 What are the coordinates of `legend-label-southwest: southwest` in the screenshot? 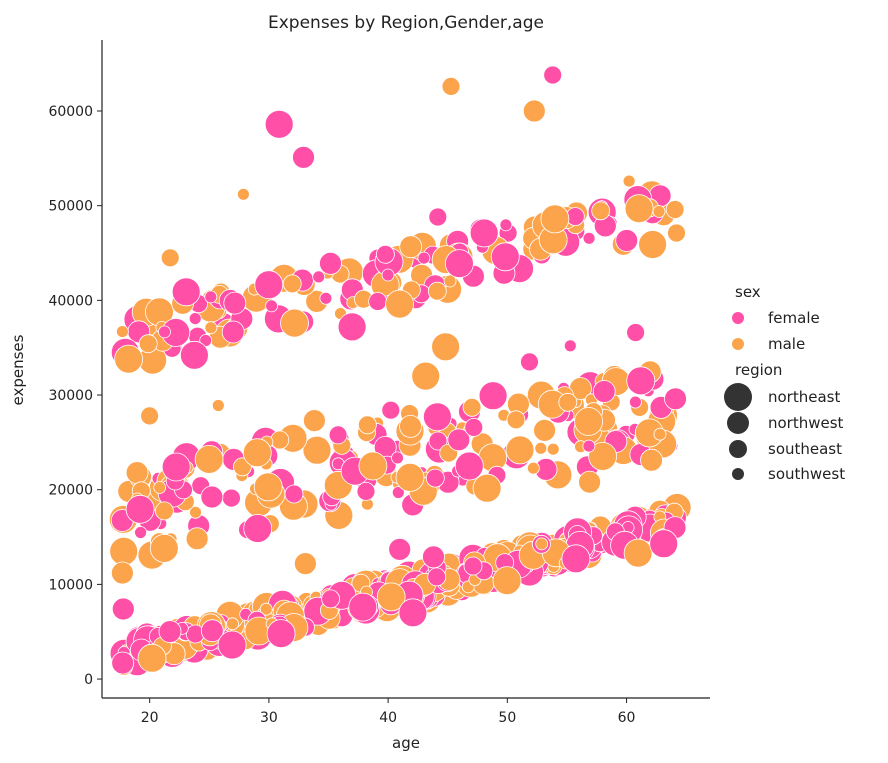 It's located at (806, 474).